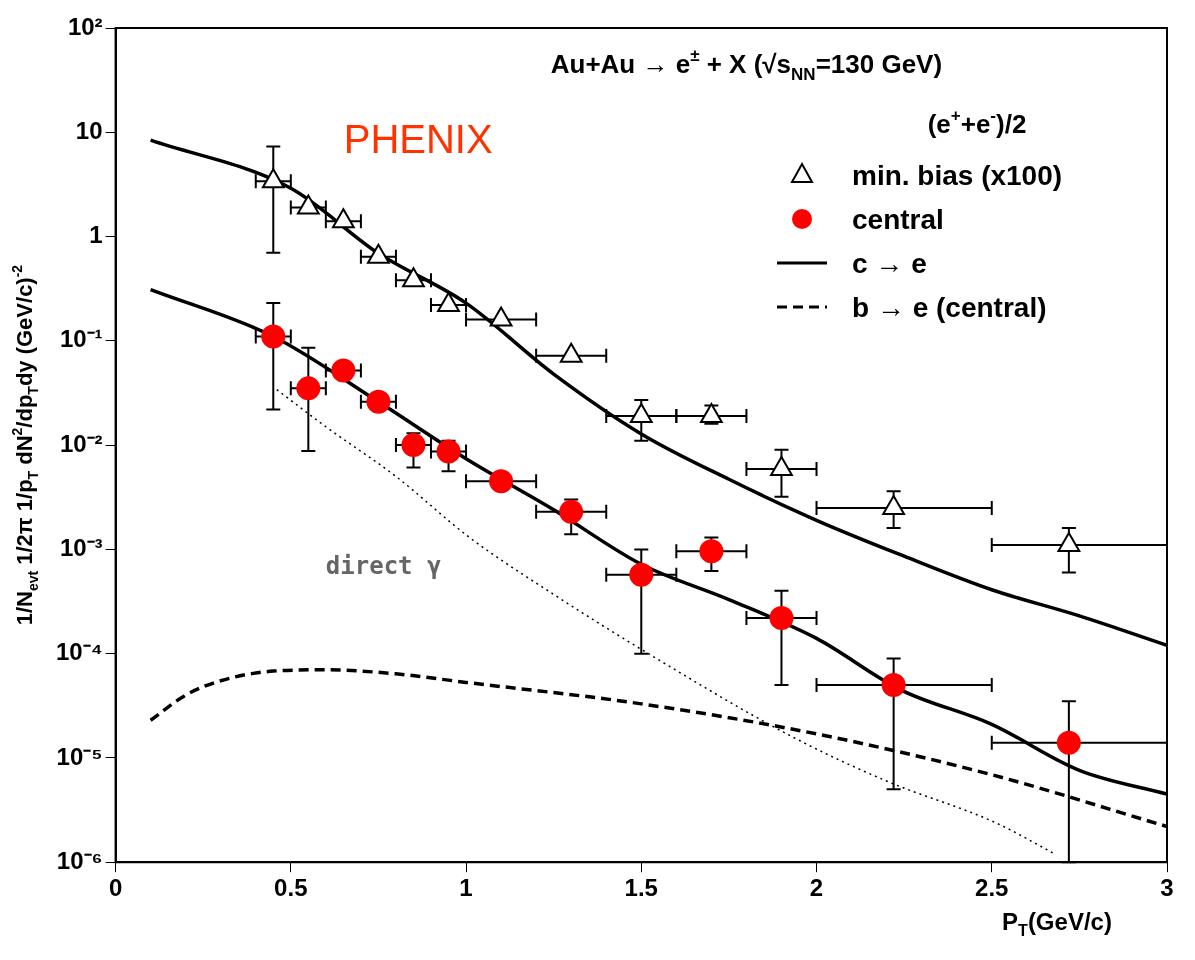 This screenshot has height=960, width=1195. What do you see at coordinates (977, 122) in the screenshot?
I see `legend-title: (e++e-)/2` at bounding box center [977, 122].